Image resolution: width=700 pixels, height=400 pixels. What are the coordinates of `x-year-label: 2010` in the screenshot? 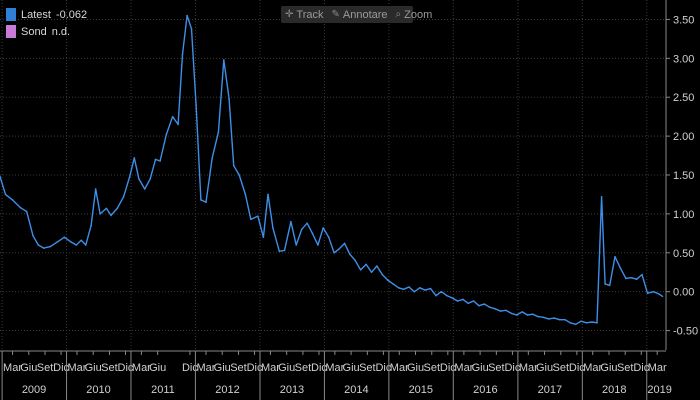 It's located at (98, 390).